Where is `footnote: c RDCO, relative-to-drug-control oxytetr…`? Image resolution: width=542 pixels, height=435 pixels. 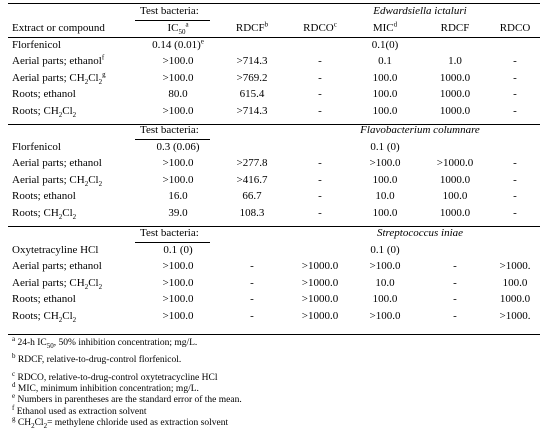
footnote: c RDCO, relative-to-drug-control oxytetr… is located at coordinates (115, 377).